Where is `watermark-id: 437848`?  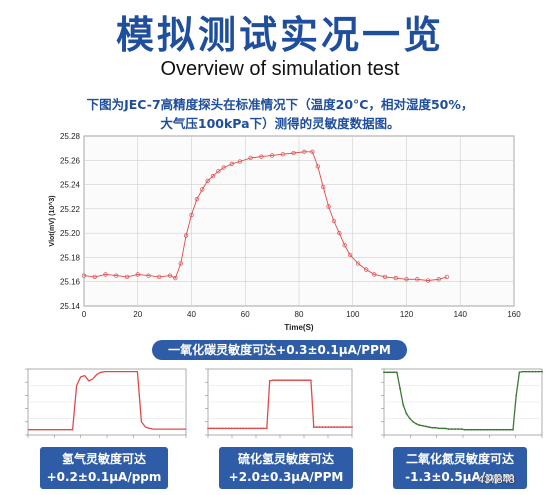
watermark-id: 437848 is located at coordinates (496, 480).